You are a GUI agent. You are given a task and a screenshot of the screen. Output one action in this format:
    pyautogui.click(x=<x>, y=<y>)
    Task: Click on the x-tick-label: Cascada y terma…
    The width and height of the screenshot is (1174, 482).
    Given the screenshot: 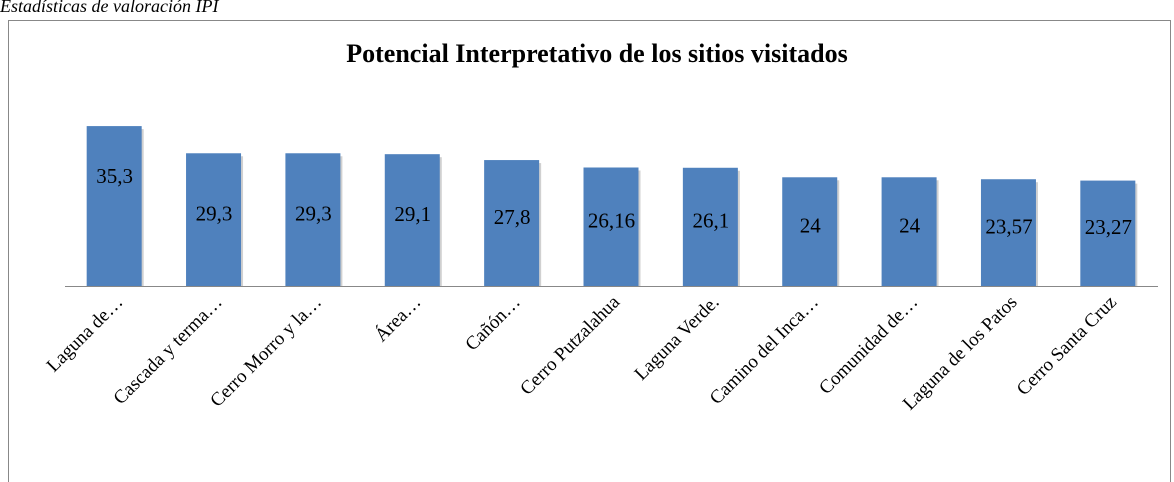 What is the action you would take?
    pyautogui.click(x=168, y=350)
    